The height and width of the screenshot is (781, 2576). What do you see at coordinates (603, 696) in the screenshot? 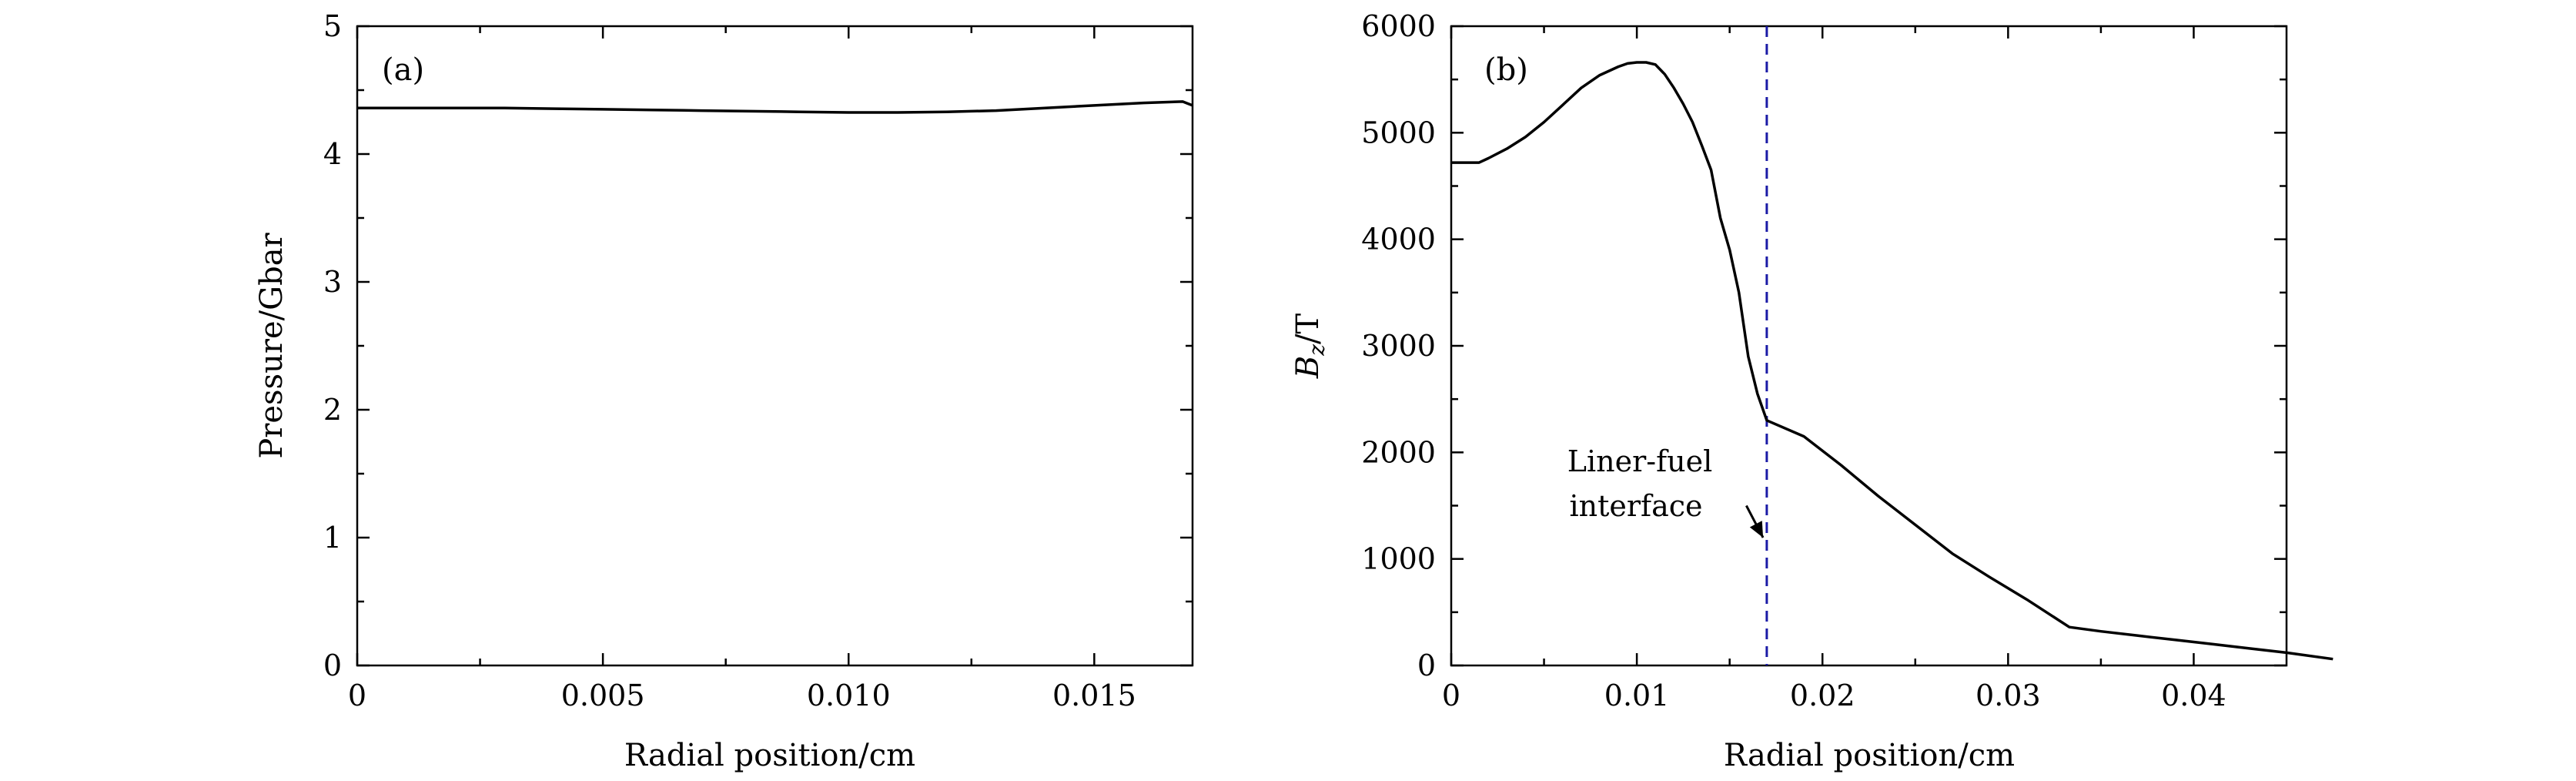
I see `x-tick-label: 0.005` at bounding box center [603, 696].